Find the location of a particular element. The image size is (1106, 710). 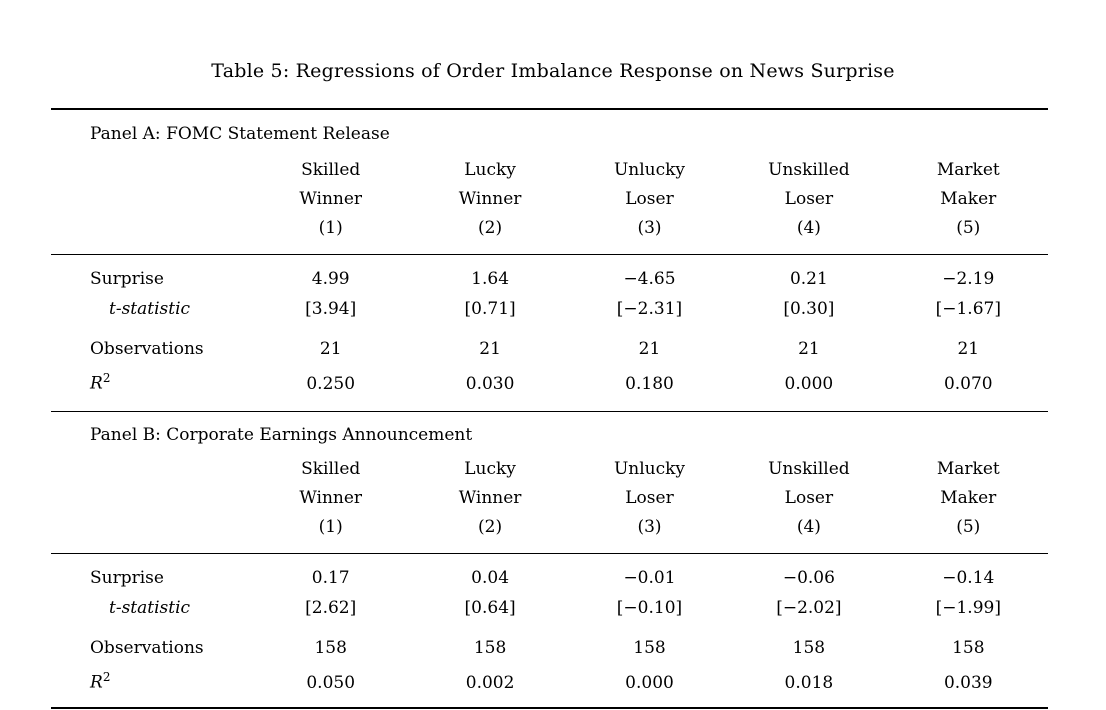

value-cell: 0.04 is located at coordinates (490, 578).